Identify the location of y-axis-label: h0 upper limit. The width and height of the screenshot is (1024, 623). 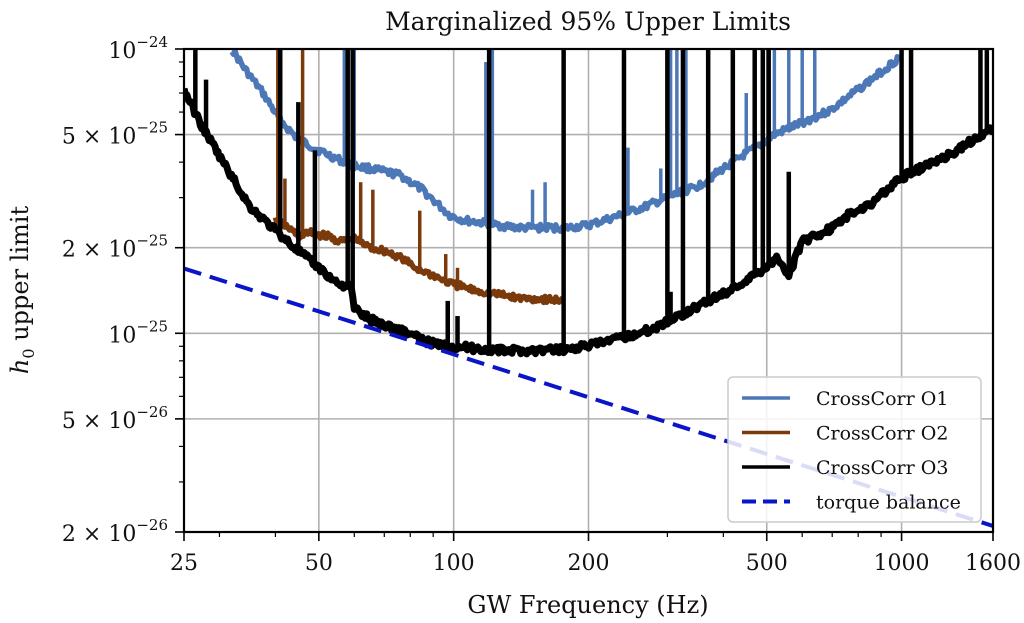
(22, 290).